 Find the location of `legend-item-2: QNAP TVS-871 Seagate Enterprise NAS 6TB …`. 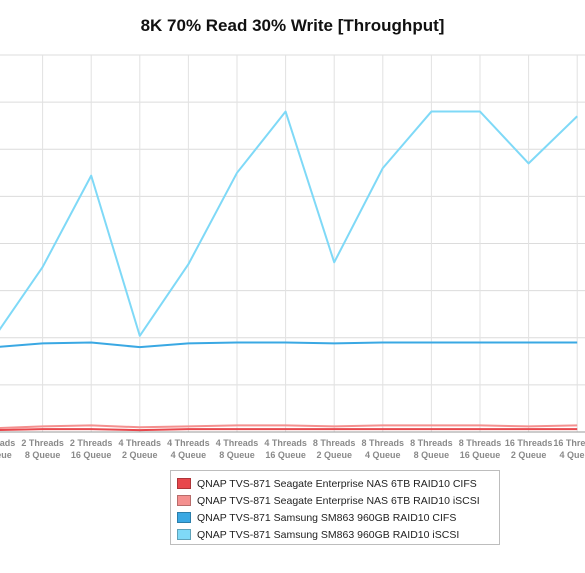

legend-item-2: QNAP TVS-871 Seagate Enterprise NAS 6TB … is located at coordinates (335, 500).